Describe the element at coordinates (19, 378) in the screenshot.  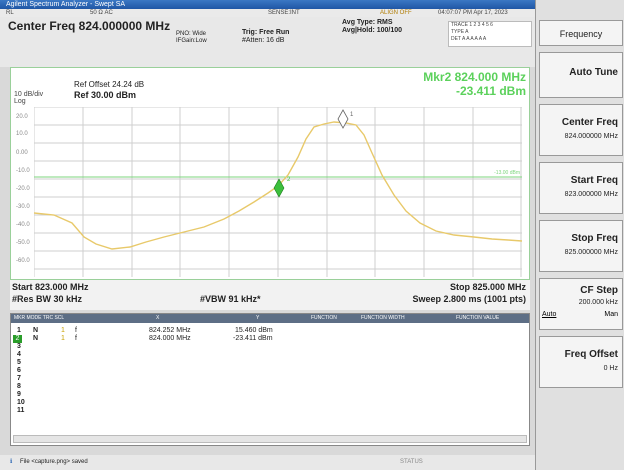
I see `table-row: 7` at that location.